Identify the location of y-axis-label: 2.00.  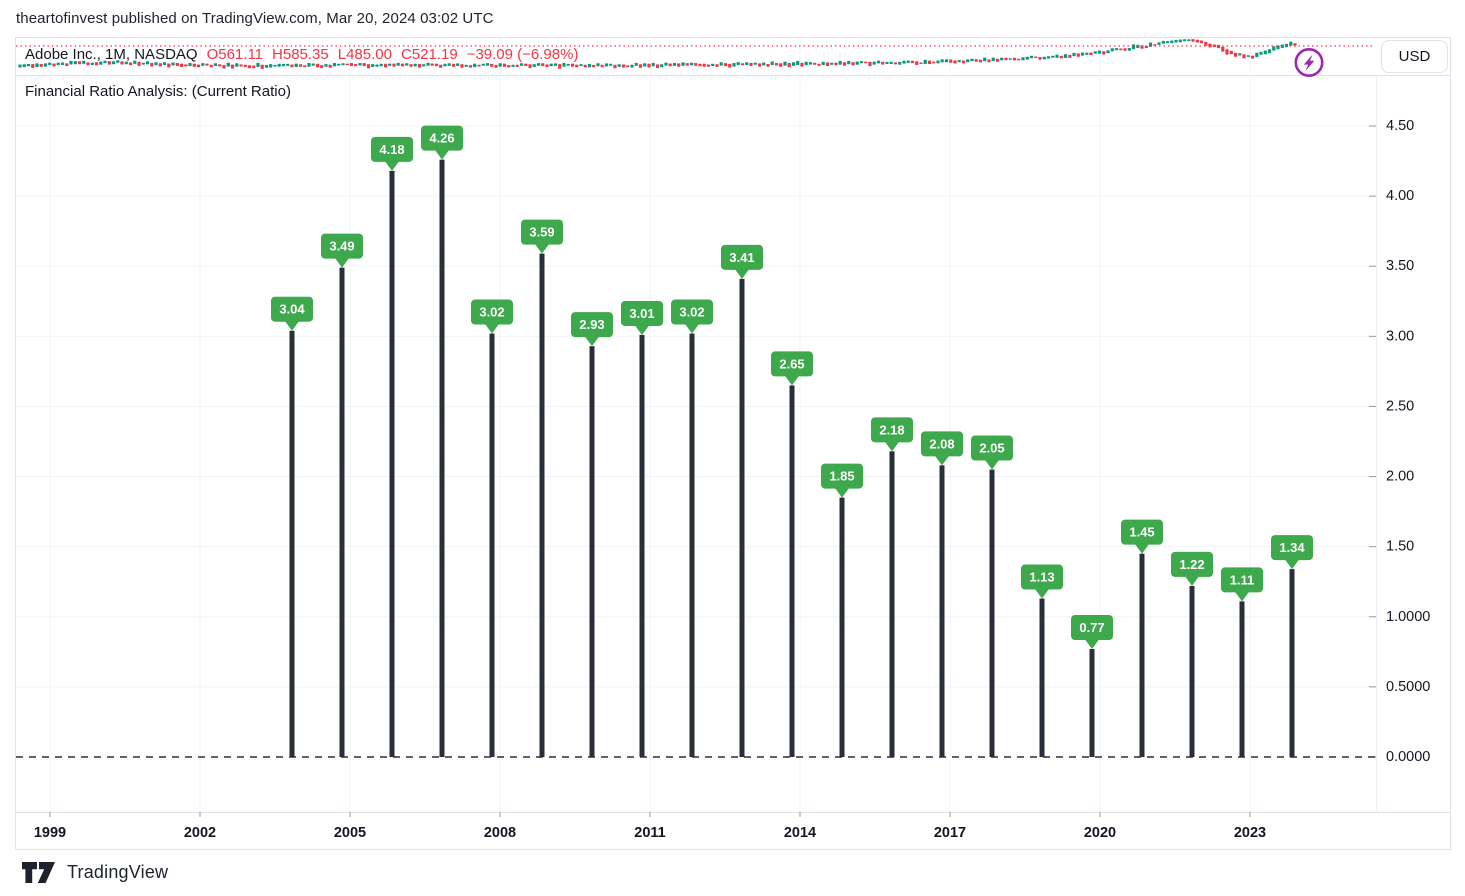
(1400, 477).